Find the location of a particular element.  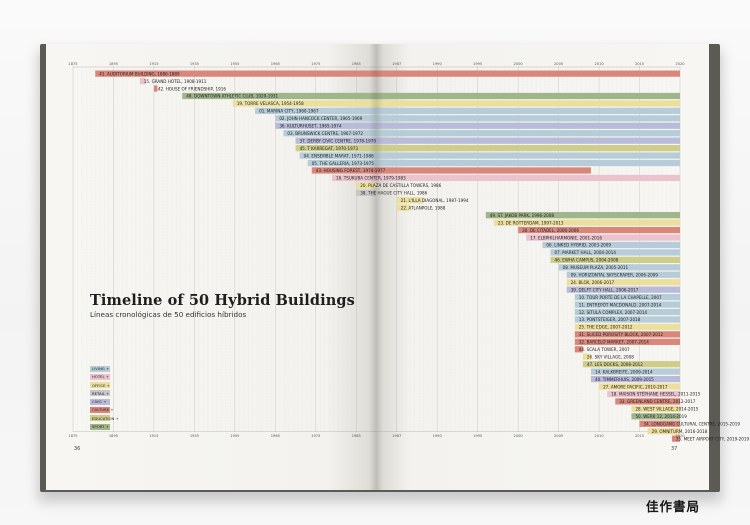

building-label: 16. TSUKUBA CENTER, 1979-1983 is located at coordinates (371, 178).